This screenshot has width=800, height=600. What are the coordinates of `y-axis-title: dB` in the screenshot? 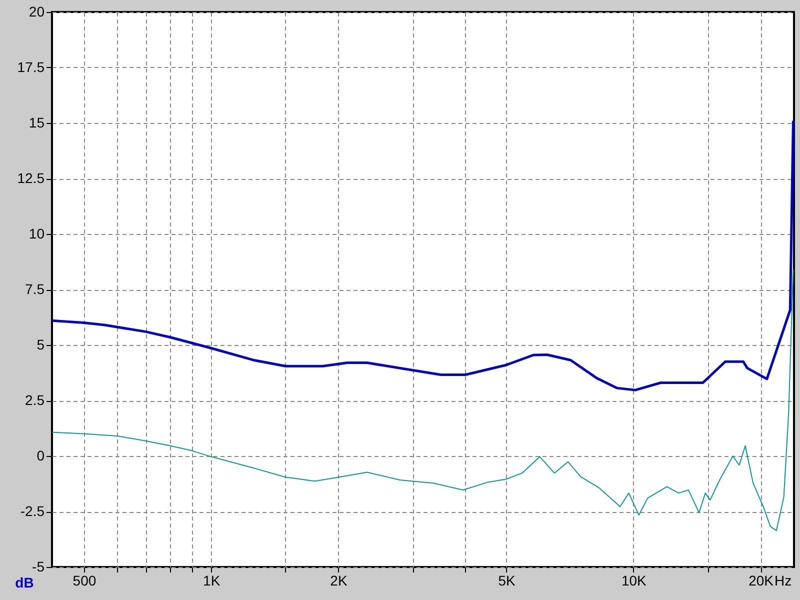 It's located at (24, 582).